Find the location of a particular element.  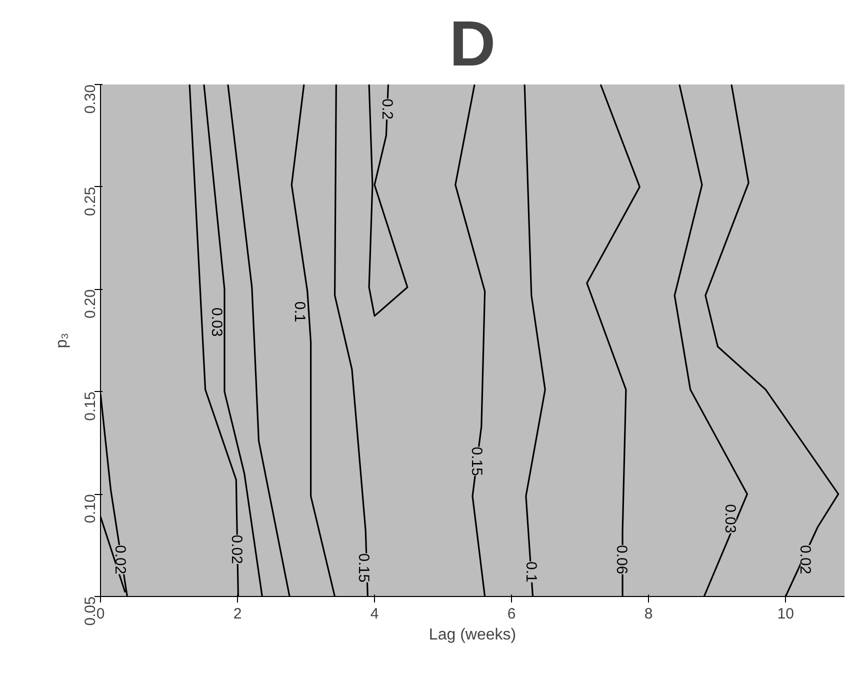

x-axis-title: Lag (weeks) is located at coordinates (472, 635).